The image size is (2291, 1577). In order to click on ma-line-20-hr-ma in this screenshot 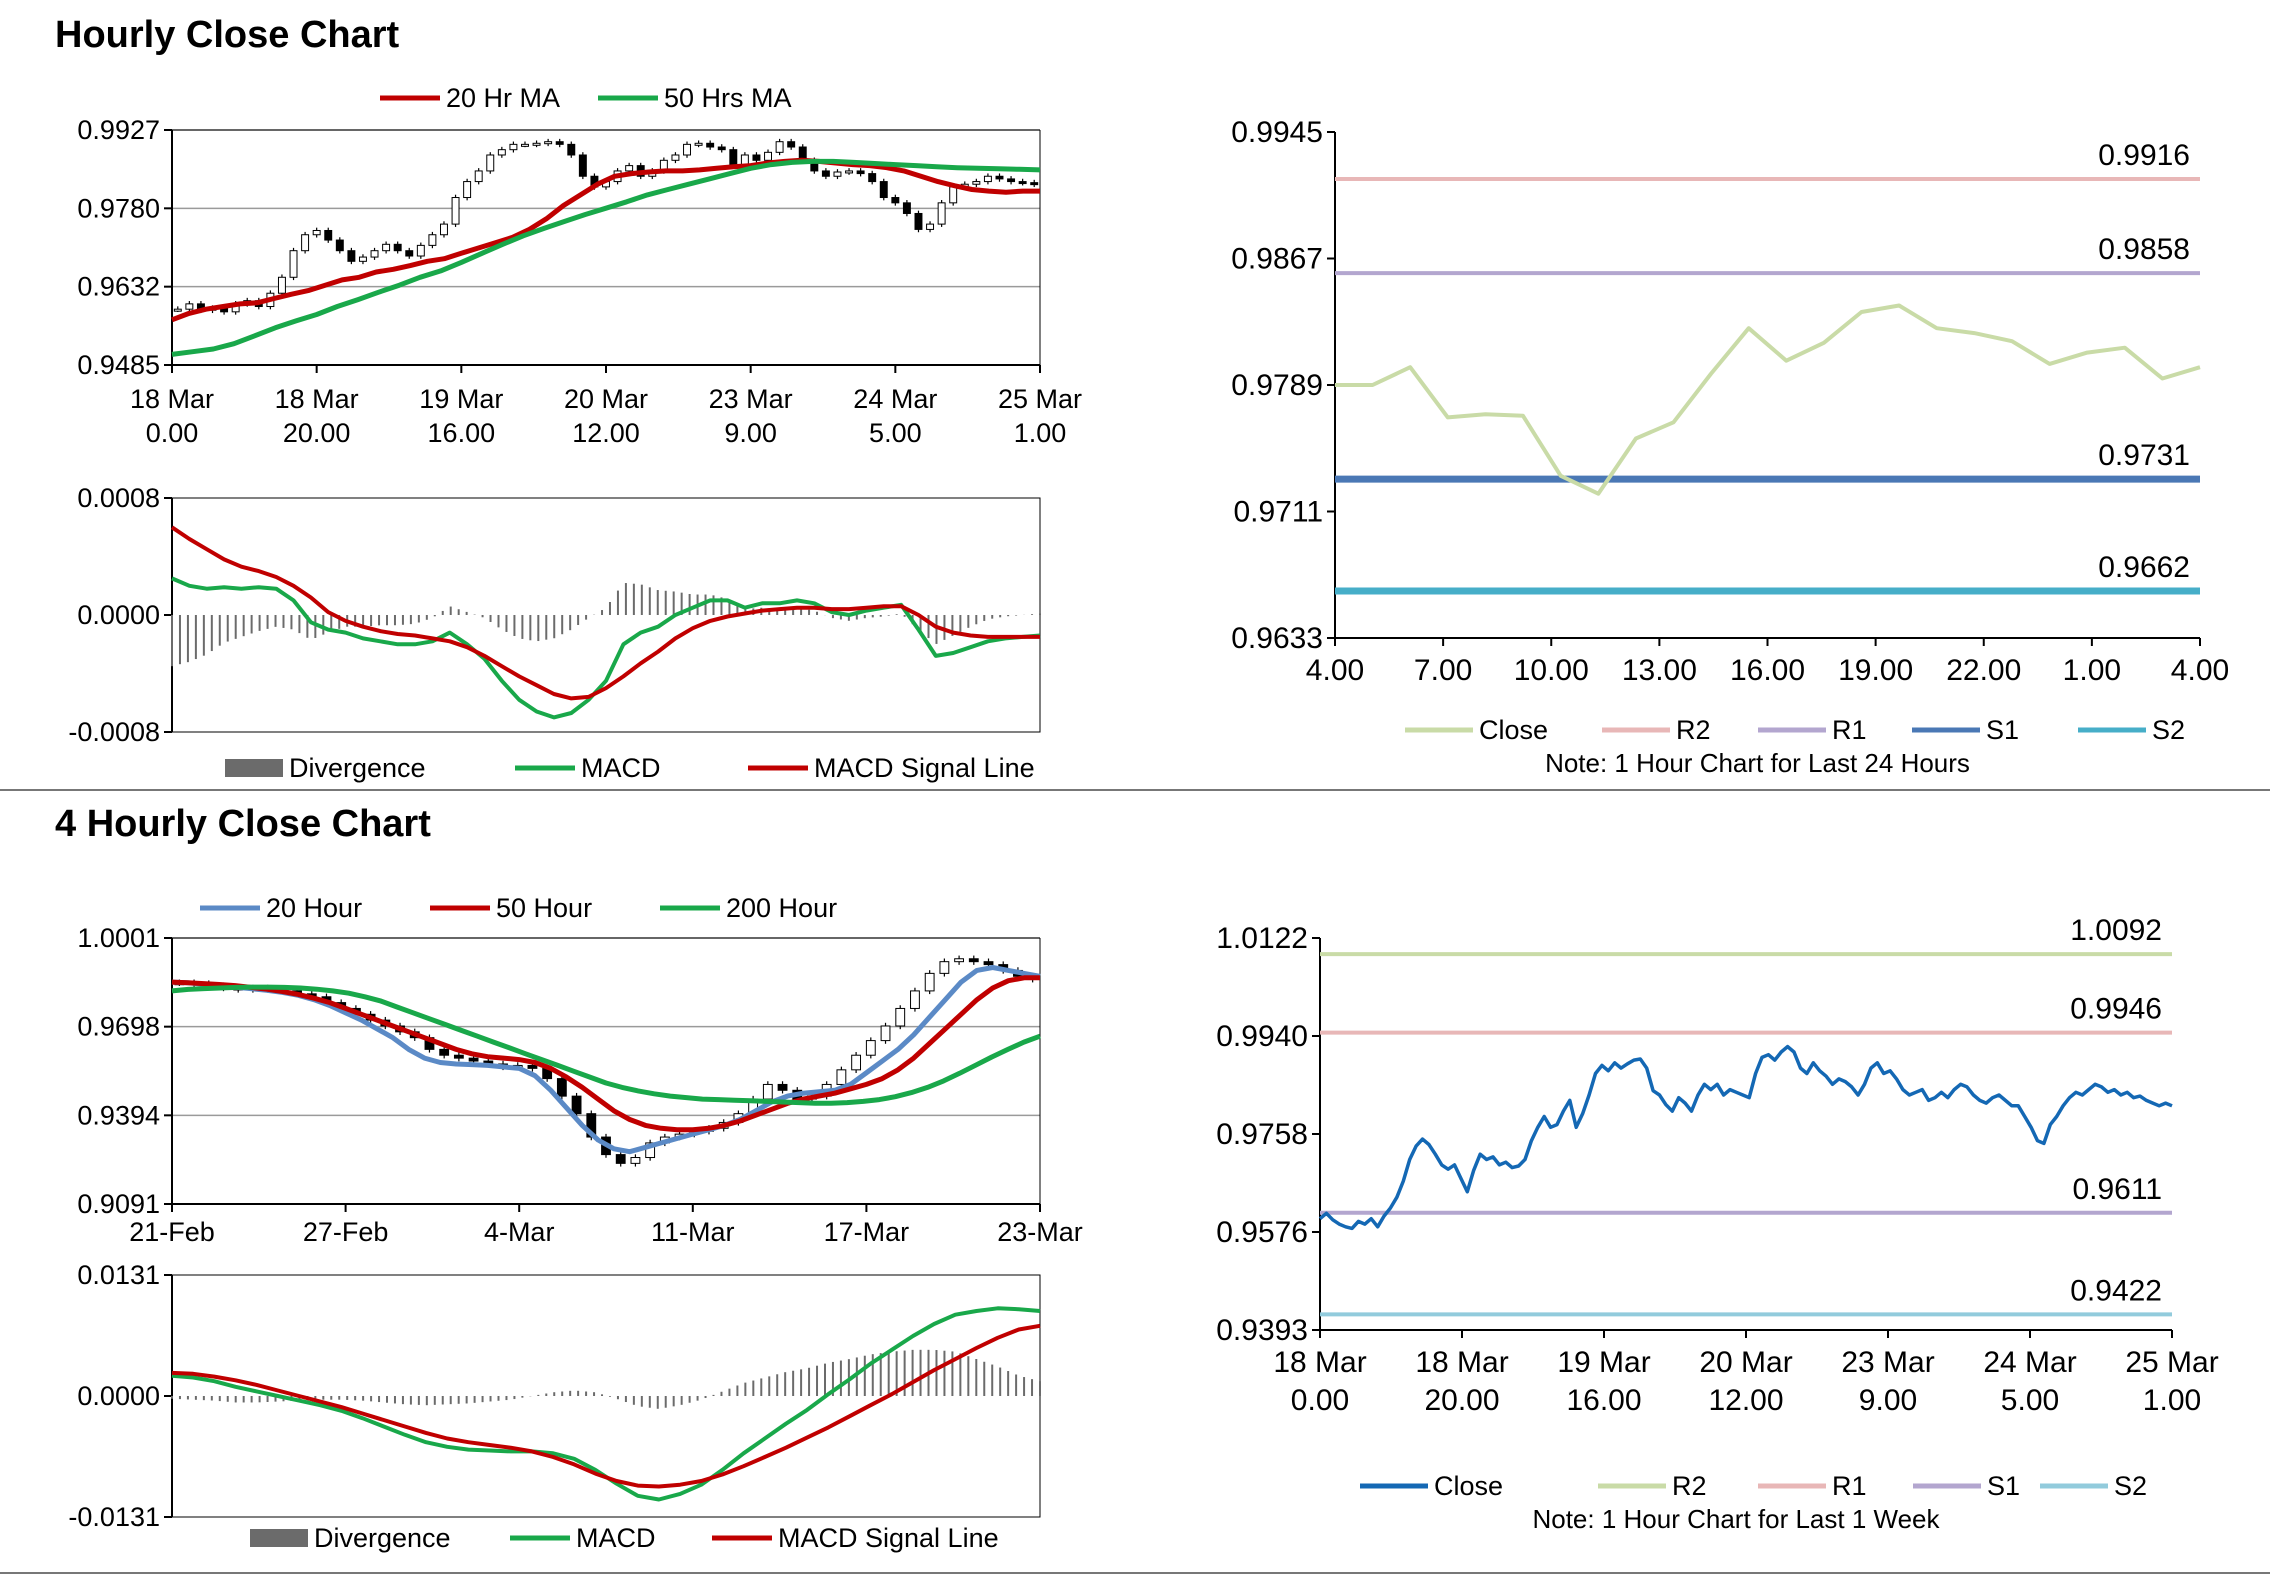, I will do `click(605, 240)`.